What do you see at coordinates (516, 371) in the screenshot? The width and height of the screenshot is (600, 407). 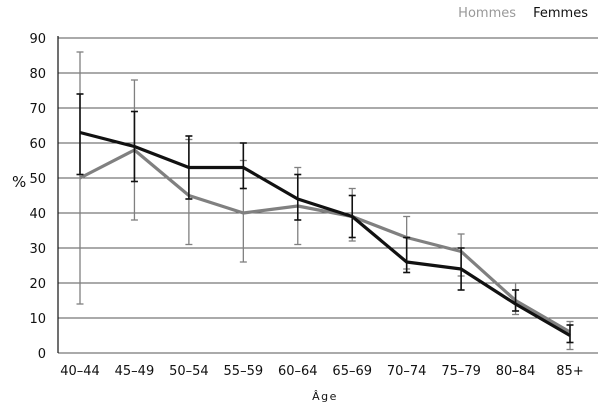 I see `x-tick-label: 80–84` at bounding box center [516, 371].